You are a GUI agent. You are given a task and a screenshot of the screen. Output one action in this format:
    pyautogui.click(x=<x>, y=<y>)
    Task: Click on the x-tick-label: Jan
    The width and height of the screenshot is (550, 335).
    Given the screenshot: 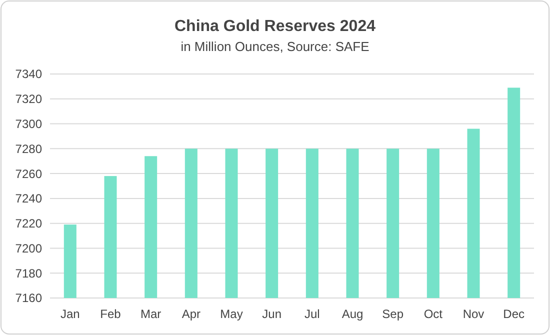 What is the action you would take?
    pyautogui.click(x=70, y=314)
    